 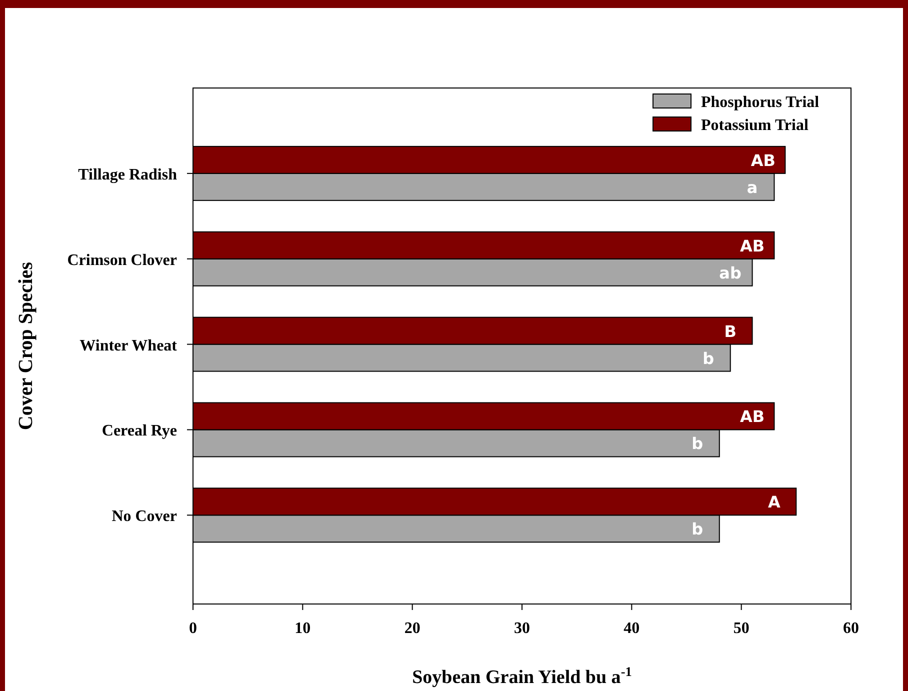 What do you see at coordinates (522, 676) in the screenshot?
I see `x-axis-title: Soybean Grain Yield bu a$^{-1}$` at bounding box center [522, 676].